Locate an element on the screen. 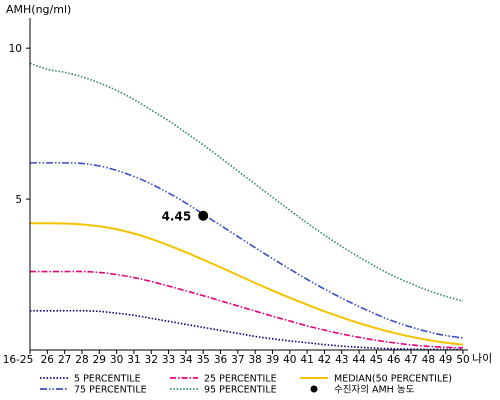 Image resolution: width=500 pixels, height=400 pixels. legend-label: 5 PERCENTILE is located at coordinates (107, 379).